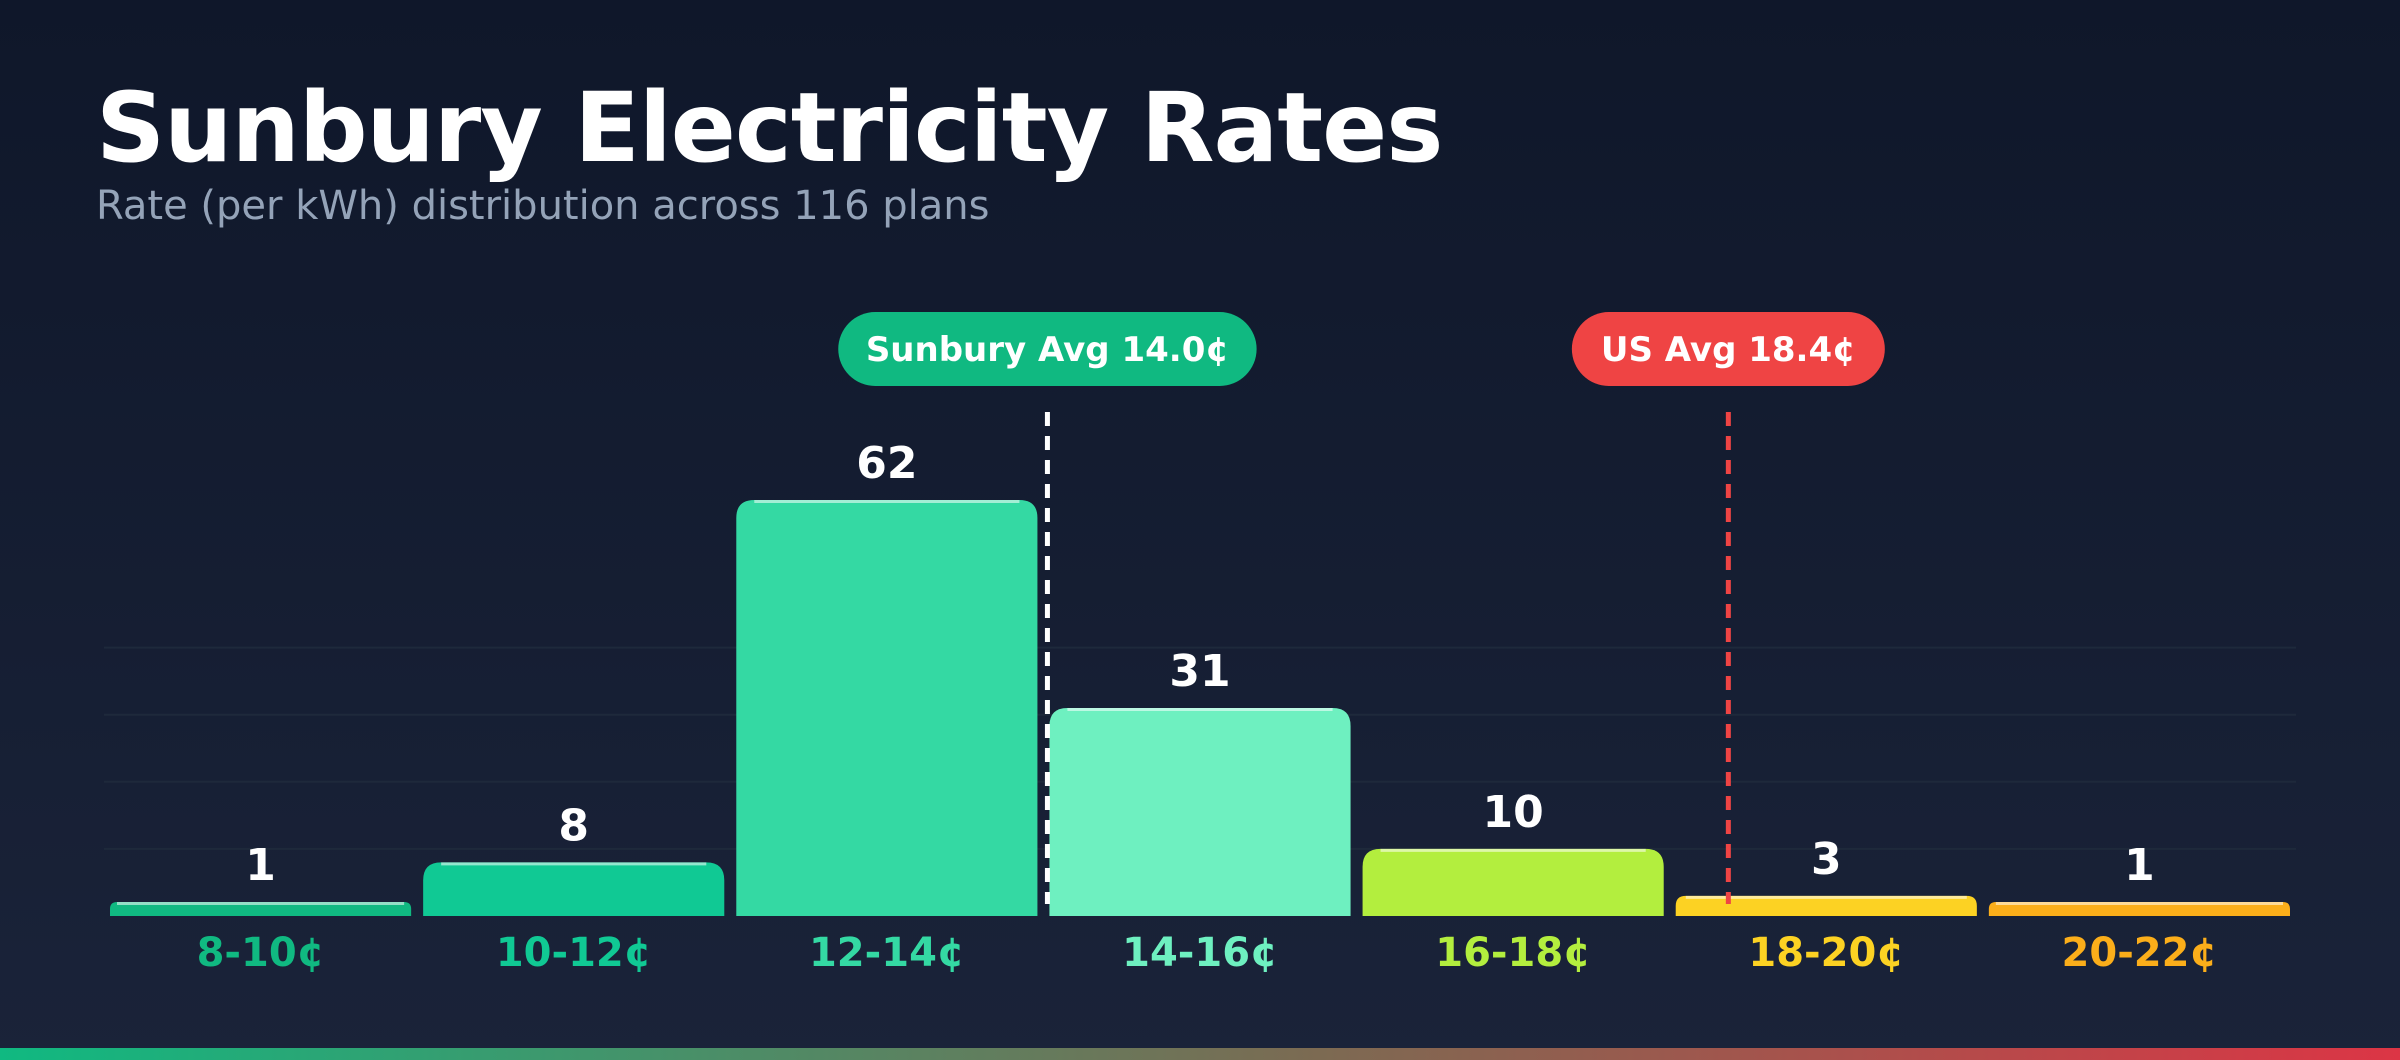 The height and width of the screenshot is (1060, 2400). Describe the element at coordinates (1826, 953) in the screenshot. I see `category-label: 18-20¢` at that location.